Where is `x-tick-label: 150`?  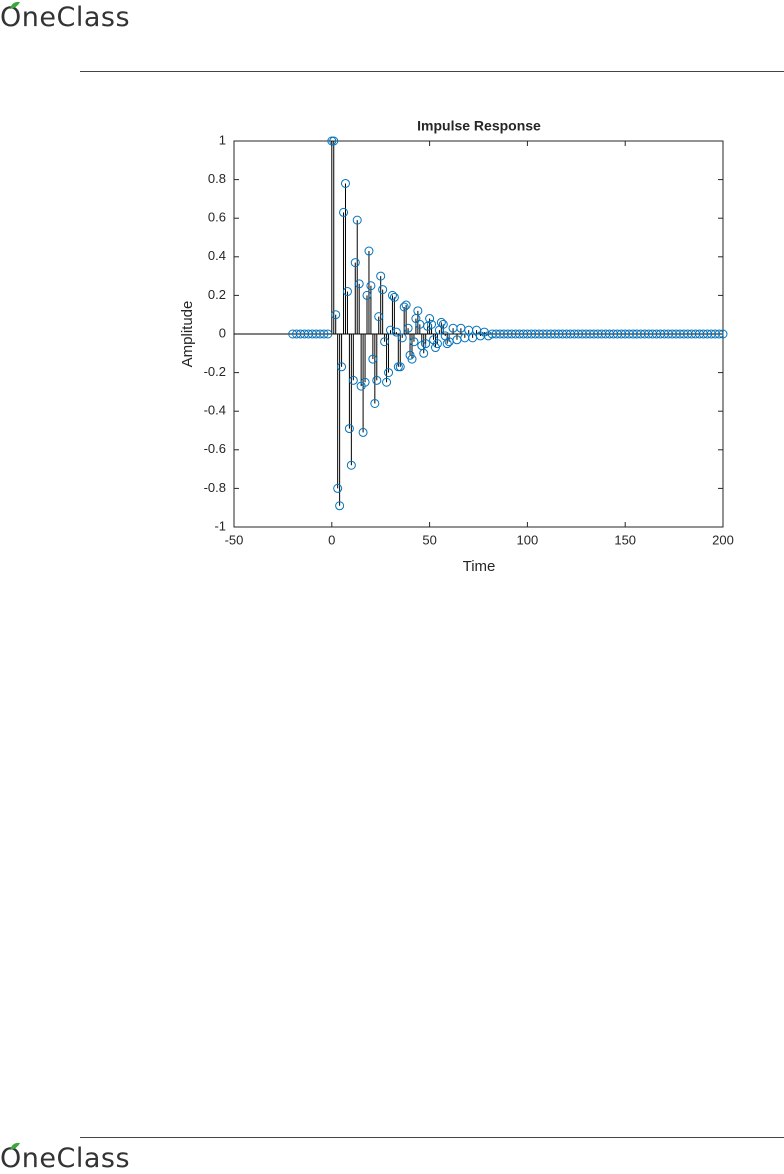 x-tick-label: 150 is located at coordinates (625, 539).